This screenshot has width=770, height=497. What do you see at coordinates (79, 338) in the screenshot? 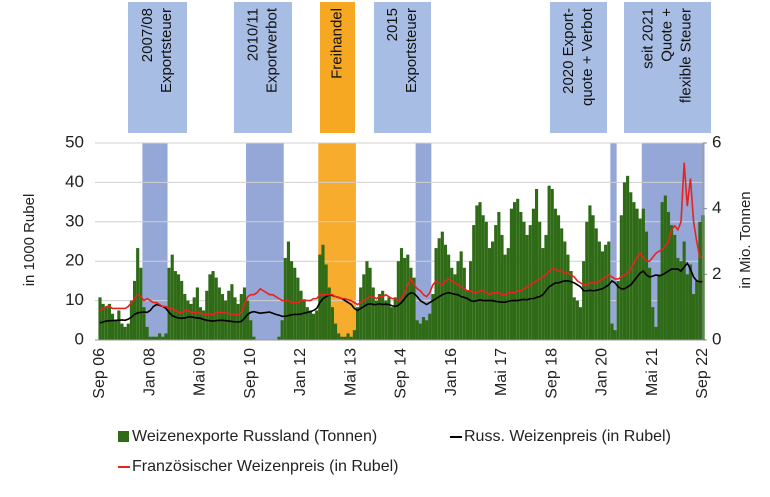
I see `y-tick-label: 0` at bounding box center [79, 338].